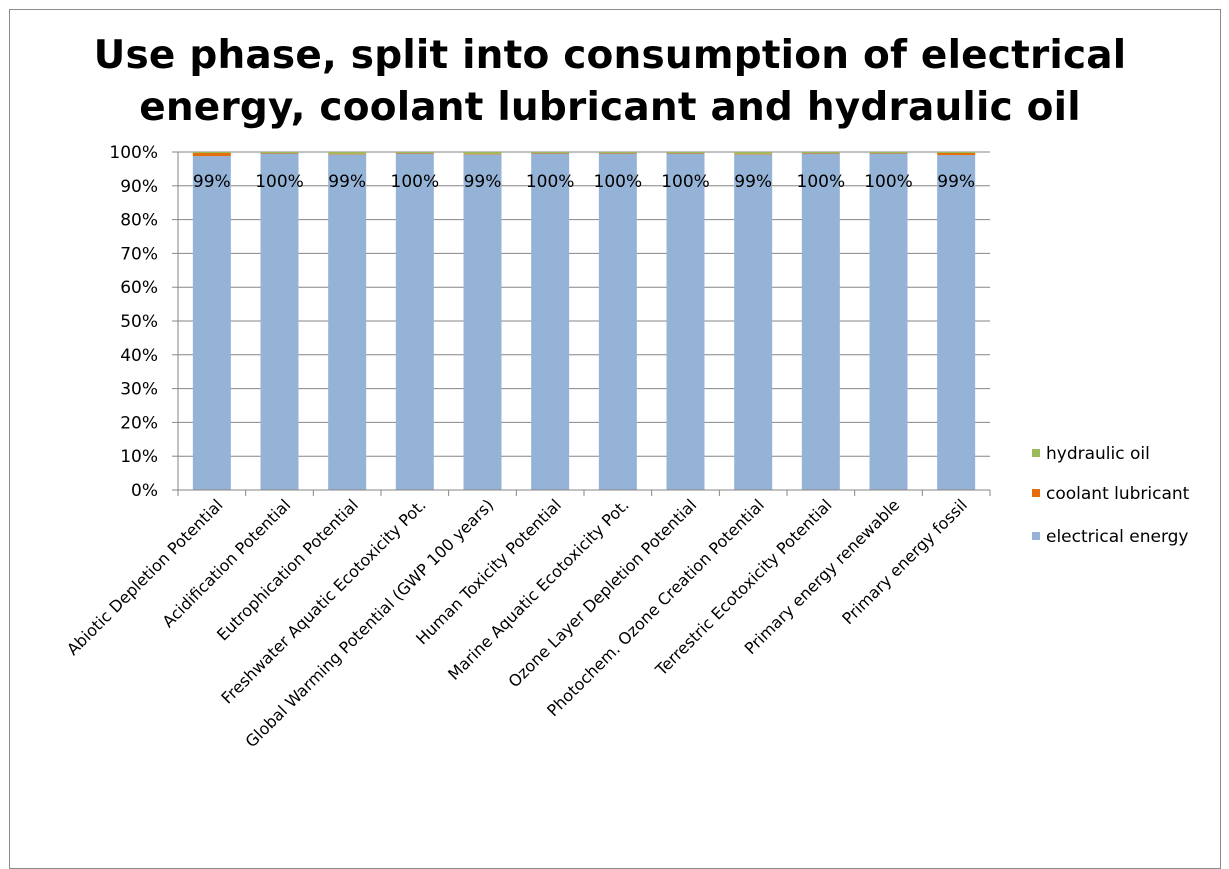  What do you see at coordinates (139, 457) in the screenshot?
I see `y-tick-label: 10%` at bounding box center [139, 457].